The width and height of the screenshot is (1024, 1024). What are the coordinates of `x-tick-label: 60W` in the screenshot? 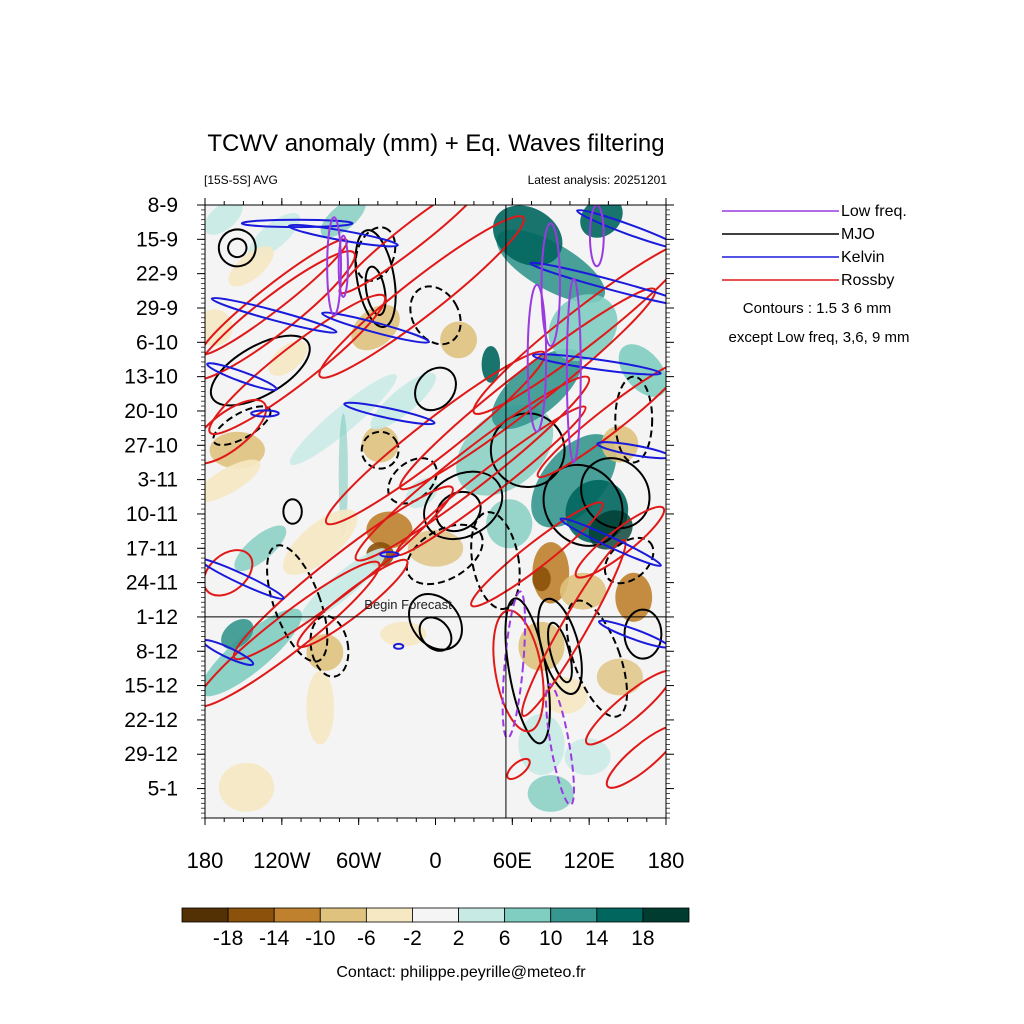 It's located at (358, 860).